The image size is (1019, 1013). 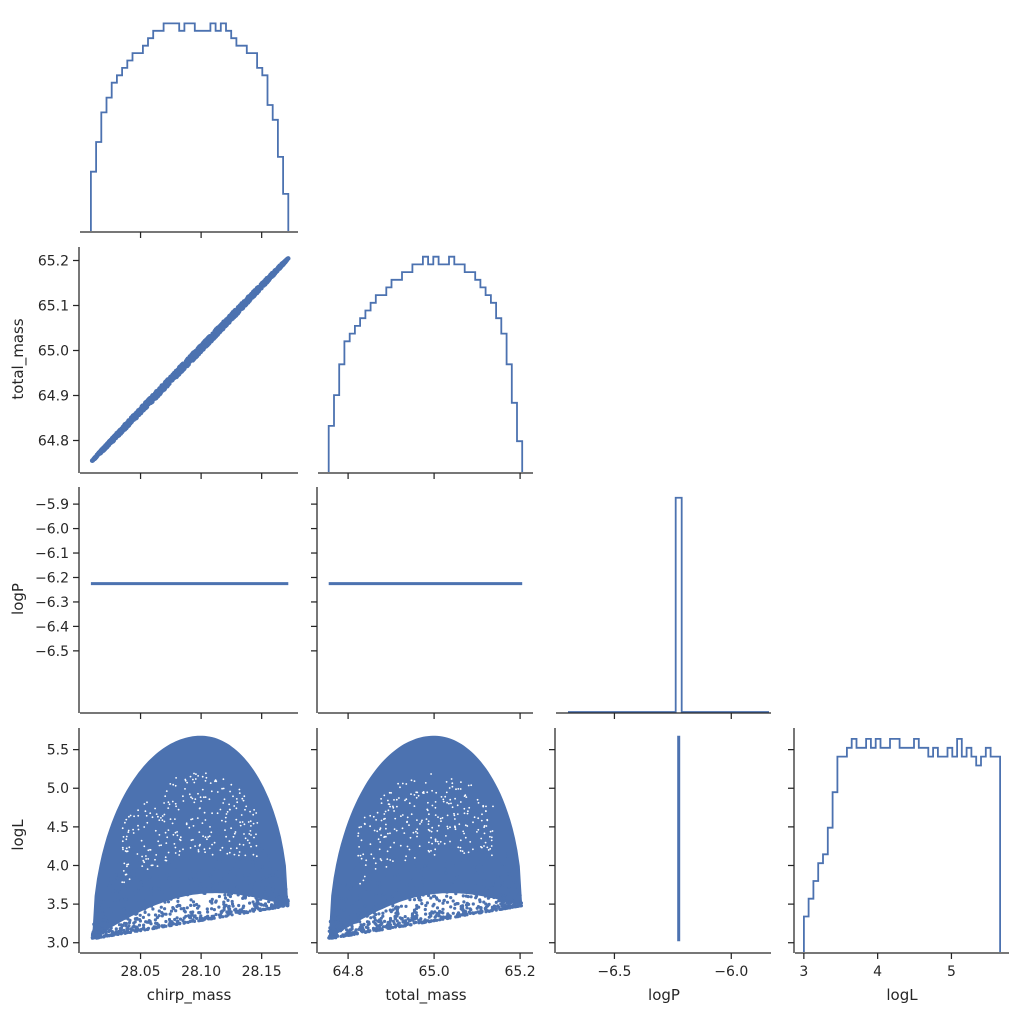 What do you see at coordinates (52, 578) in the screenshot?
I see `ytick-label-logP-3: −6.2` at bounding box center [52, 578].